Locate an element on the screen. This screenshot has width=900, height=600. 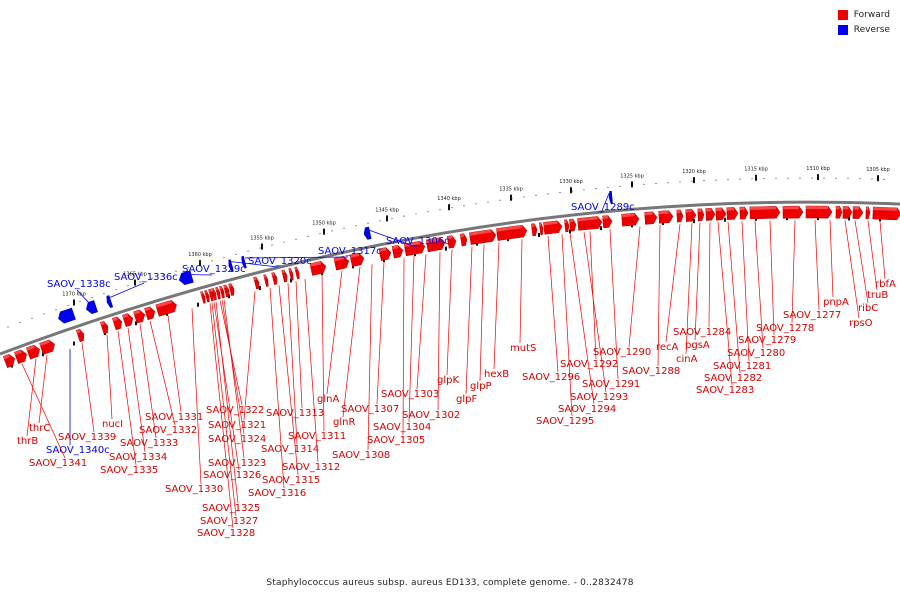
label-reca: recA is located at coordinates (667, 347).